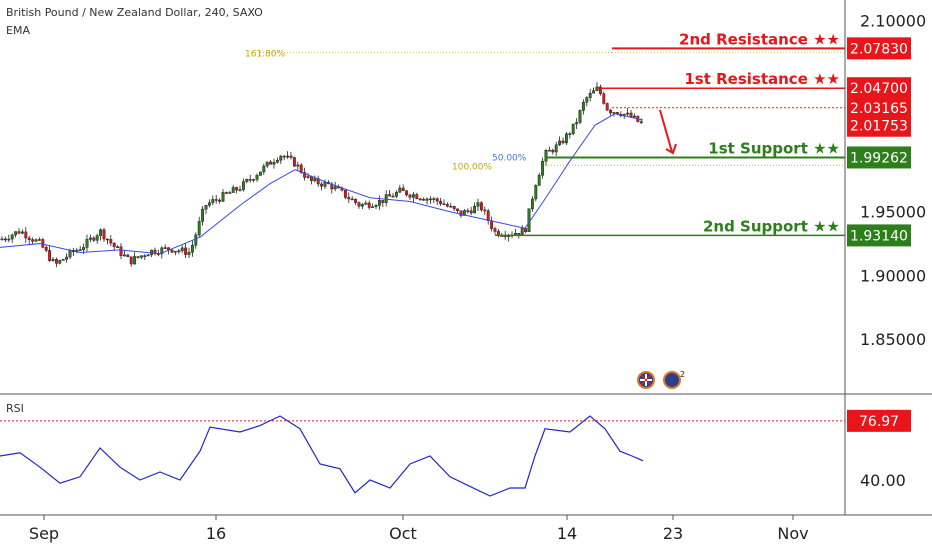 The image size is (932, 550). Describe the element at coordinates (322, 456) in the screenshot. I see `rsi-line` at that location.